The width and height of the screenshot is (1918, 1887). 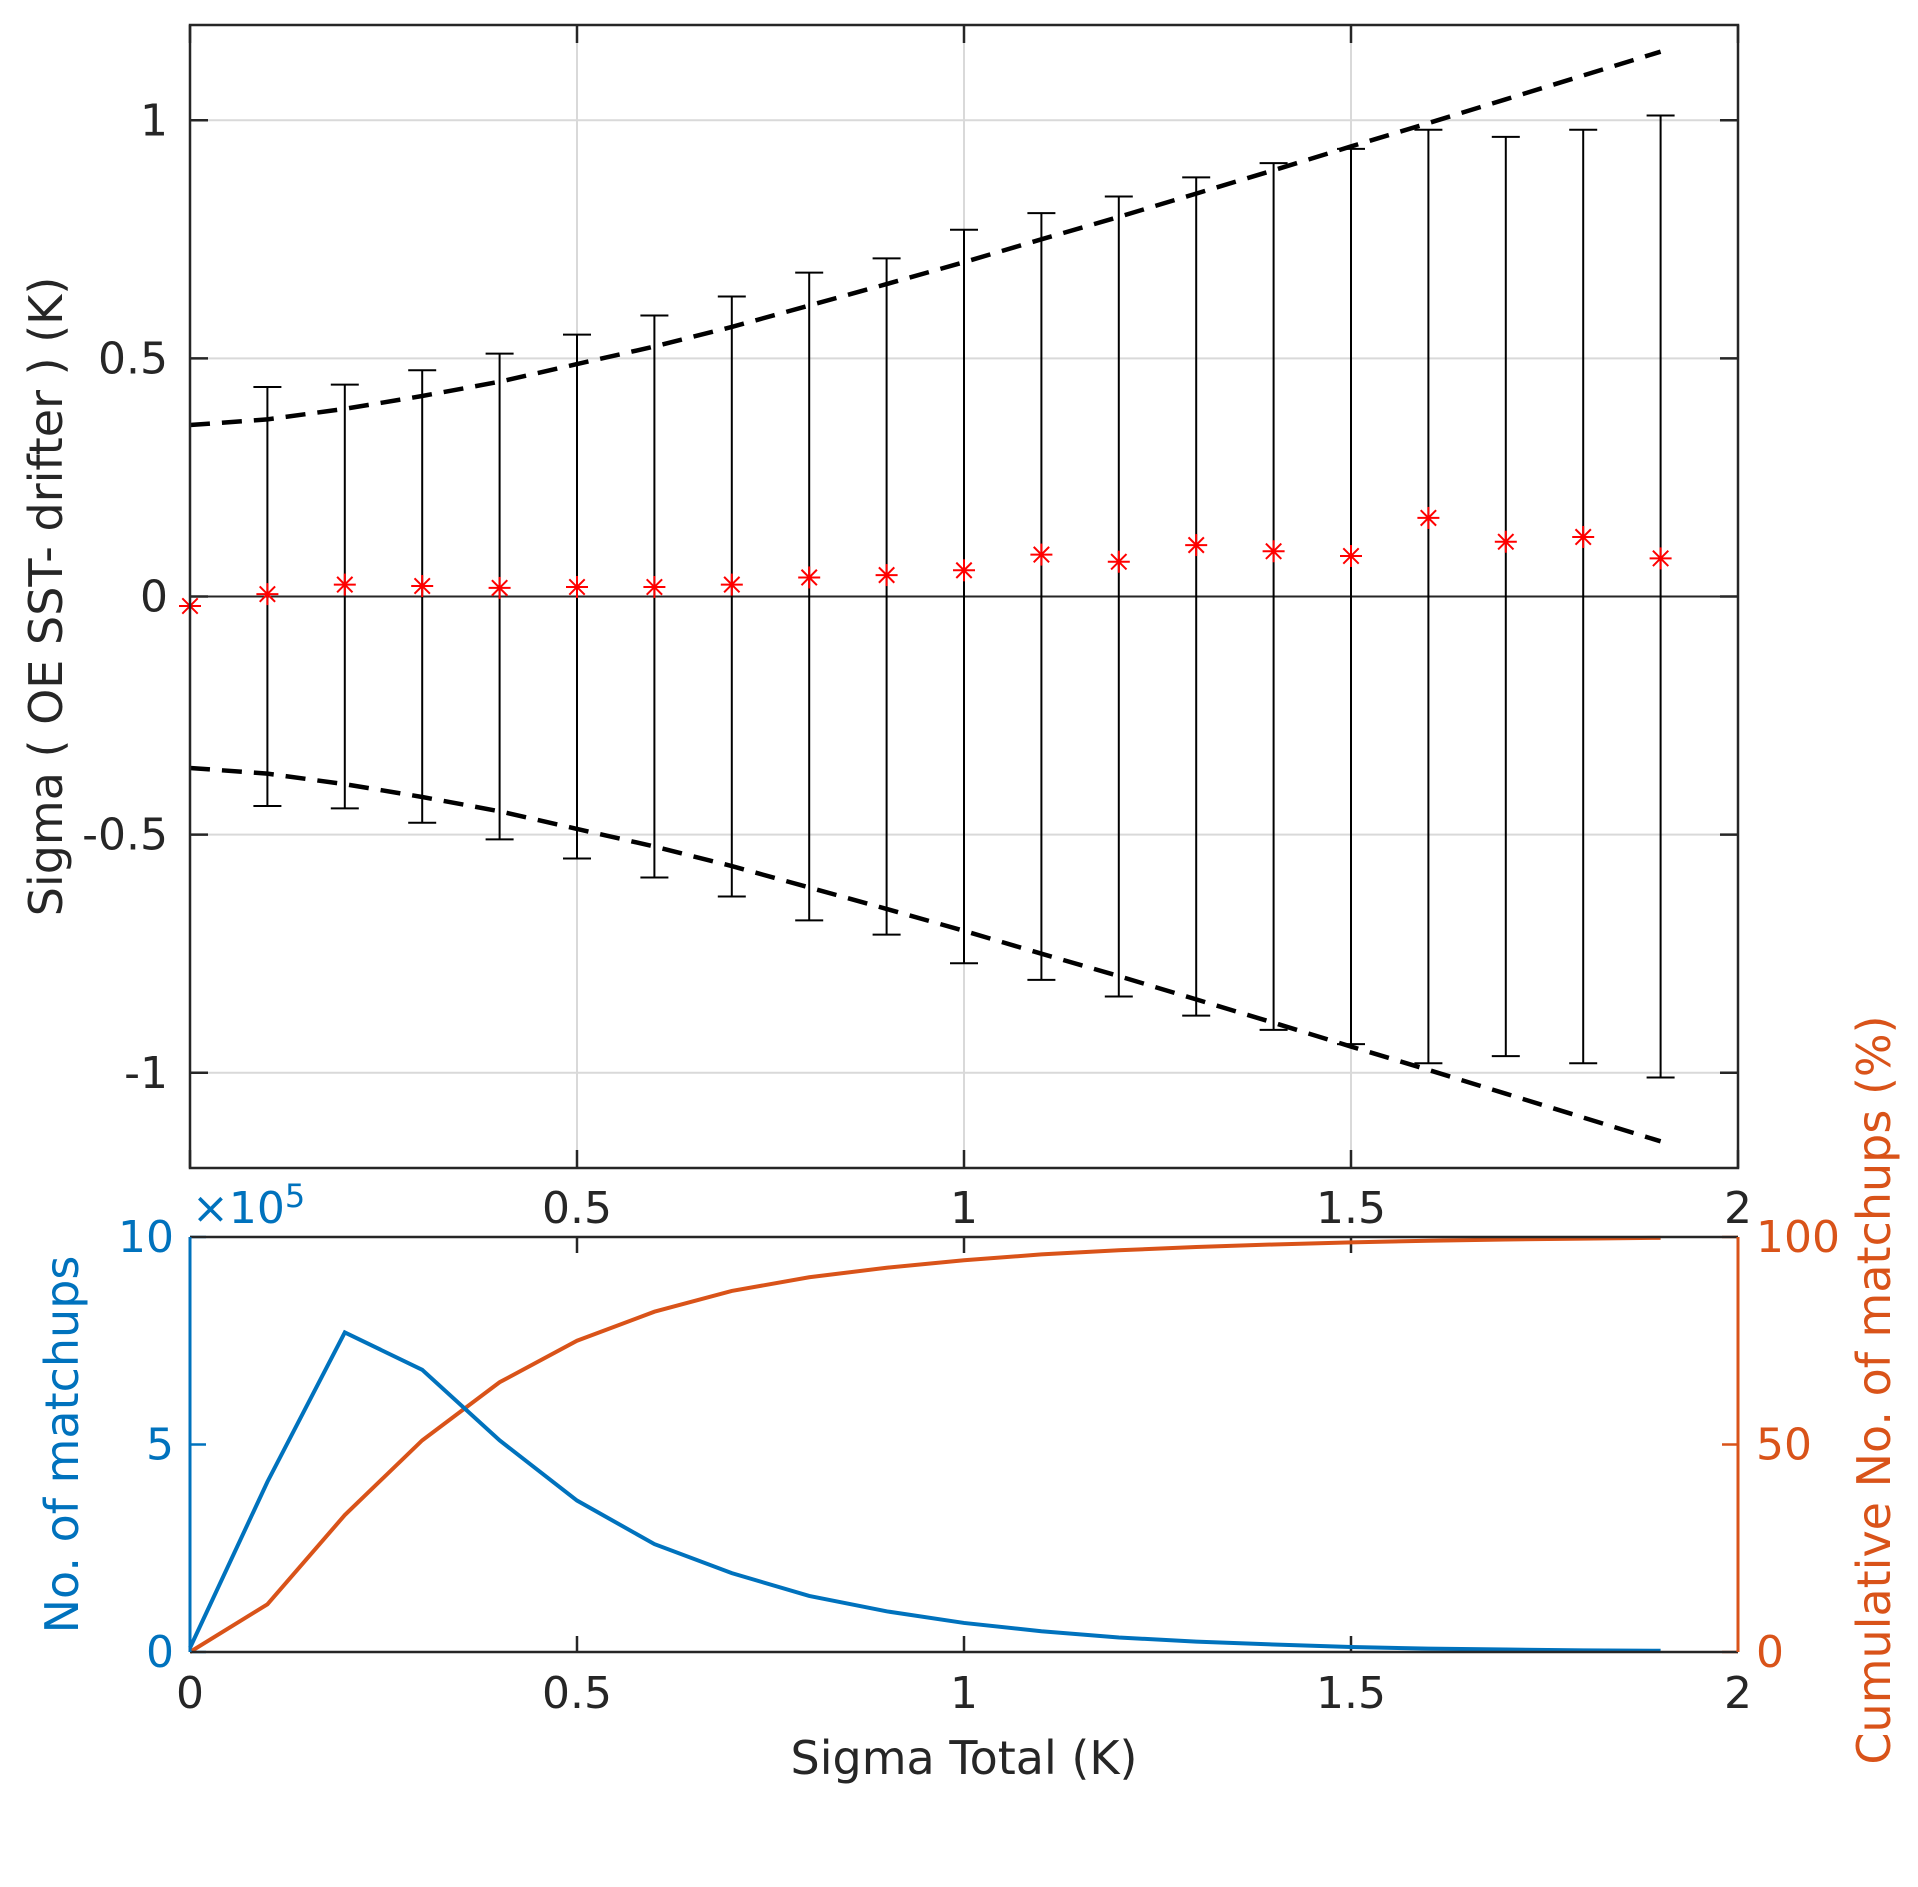 What do you see at coordinates (125, 835) in the screenshot?
I see `top-y-tick-label: -0.5` at bounding box center [125, 835].